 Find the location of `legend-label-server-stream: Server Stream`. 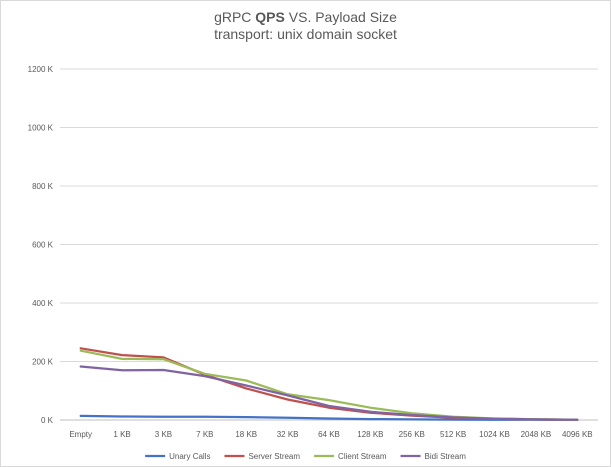

legend-label-server-stream: Server Stream is located at coordinates (274, 456).